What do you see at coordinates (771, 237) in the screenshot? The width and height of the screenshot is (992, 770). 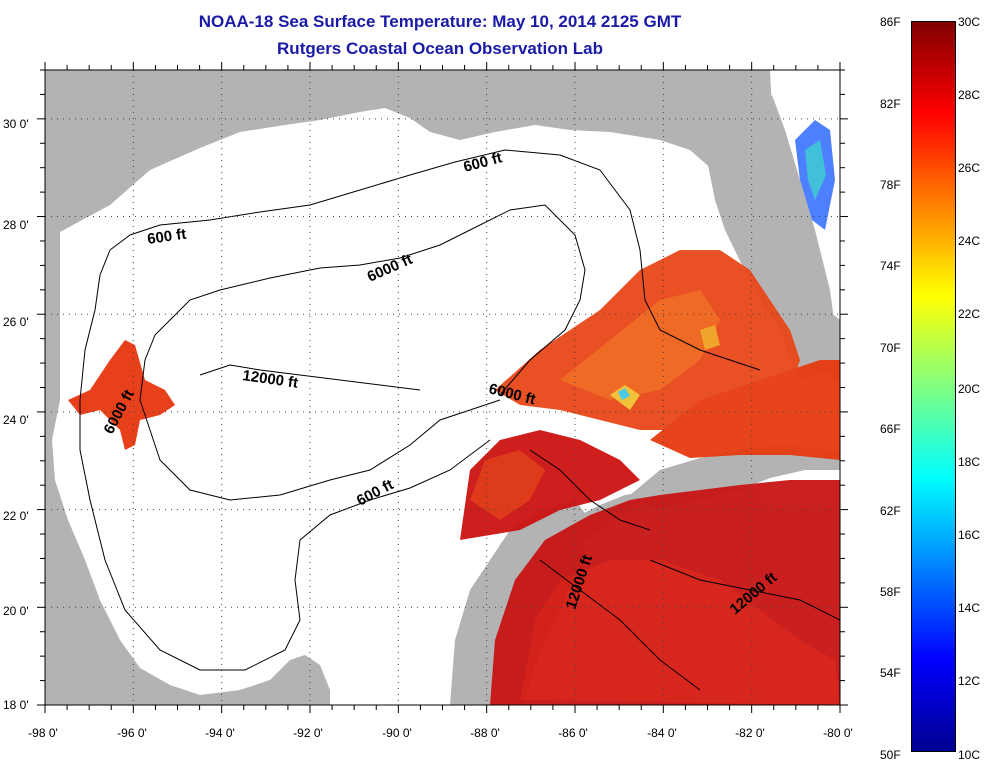 I see `florida-land` at bounding box center [771, 237].